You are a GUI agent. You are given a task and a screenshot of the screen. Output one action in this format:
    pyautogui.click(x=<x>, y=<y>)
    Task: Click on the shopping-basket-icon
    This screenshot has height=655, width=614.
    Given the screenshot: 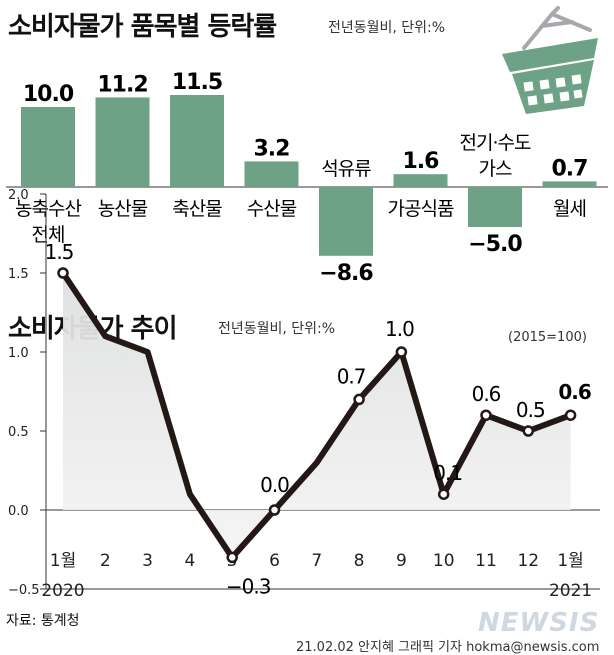 What is the action you would take?
    pyautogui.click(x=550, y=60)
    